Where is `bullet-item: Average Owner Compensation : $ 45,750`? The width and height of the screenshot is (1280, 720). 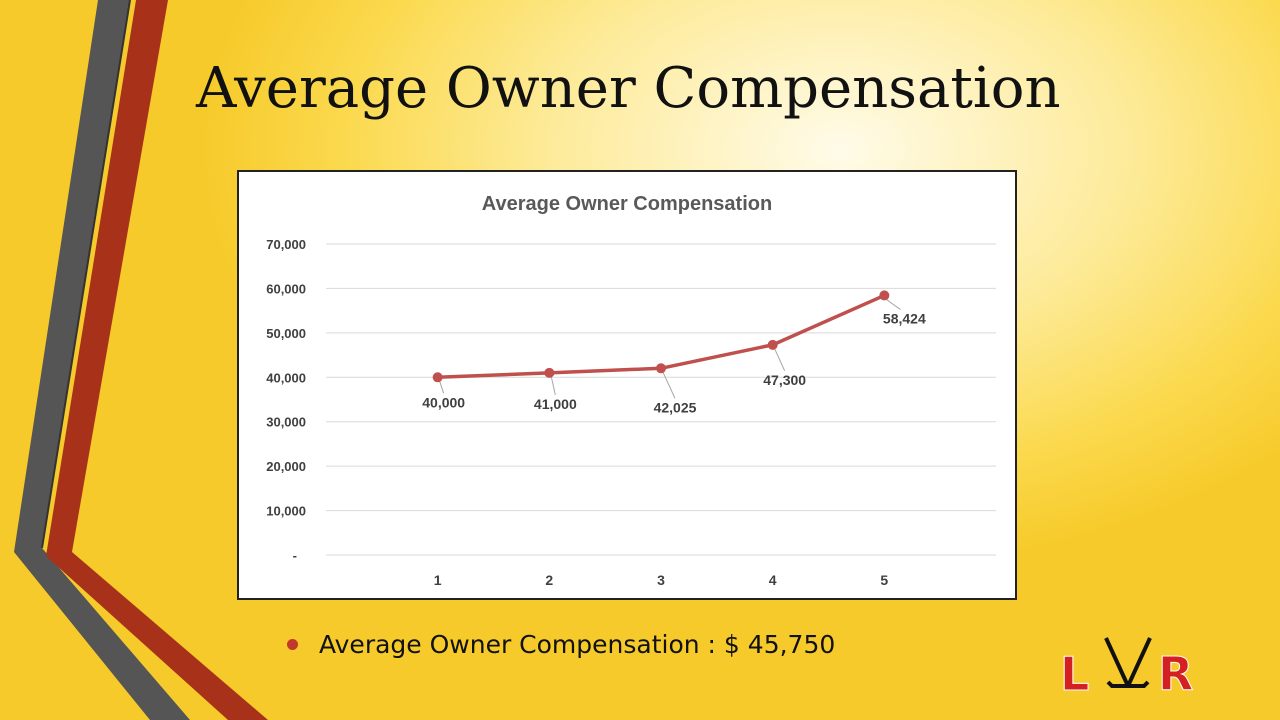
bullet-item: Average Owner Compensation : $ 45,750 is located at coordinates (561, 644).